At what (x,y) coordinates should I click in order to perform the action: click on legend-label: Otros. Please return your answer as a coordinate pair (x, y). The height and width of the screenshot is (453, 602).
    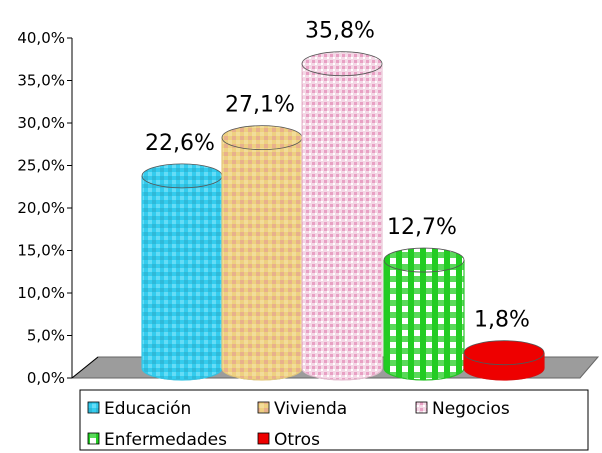
    Looking at the image, I should click on (297, 440).